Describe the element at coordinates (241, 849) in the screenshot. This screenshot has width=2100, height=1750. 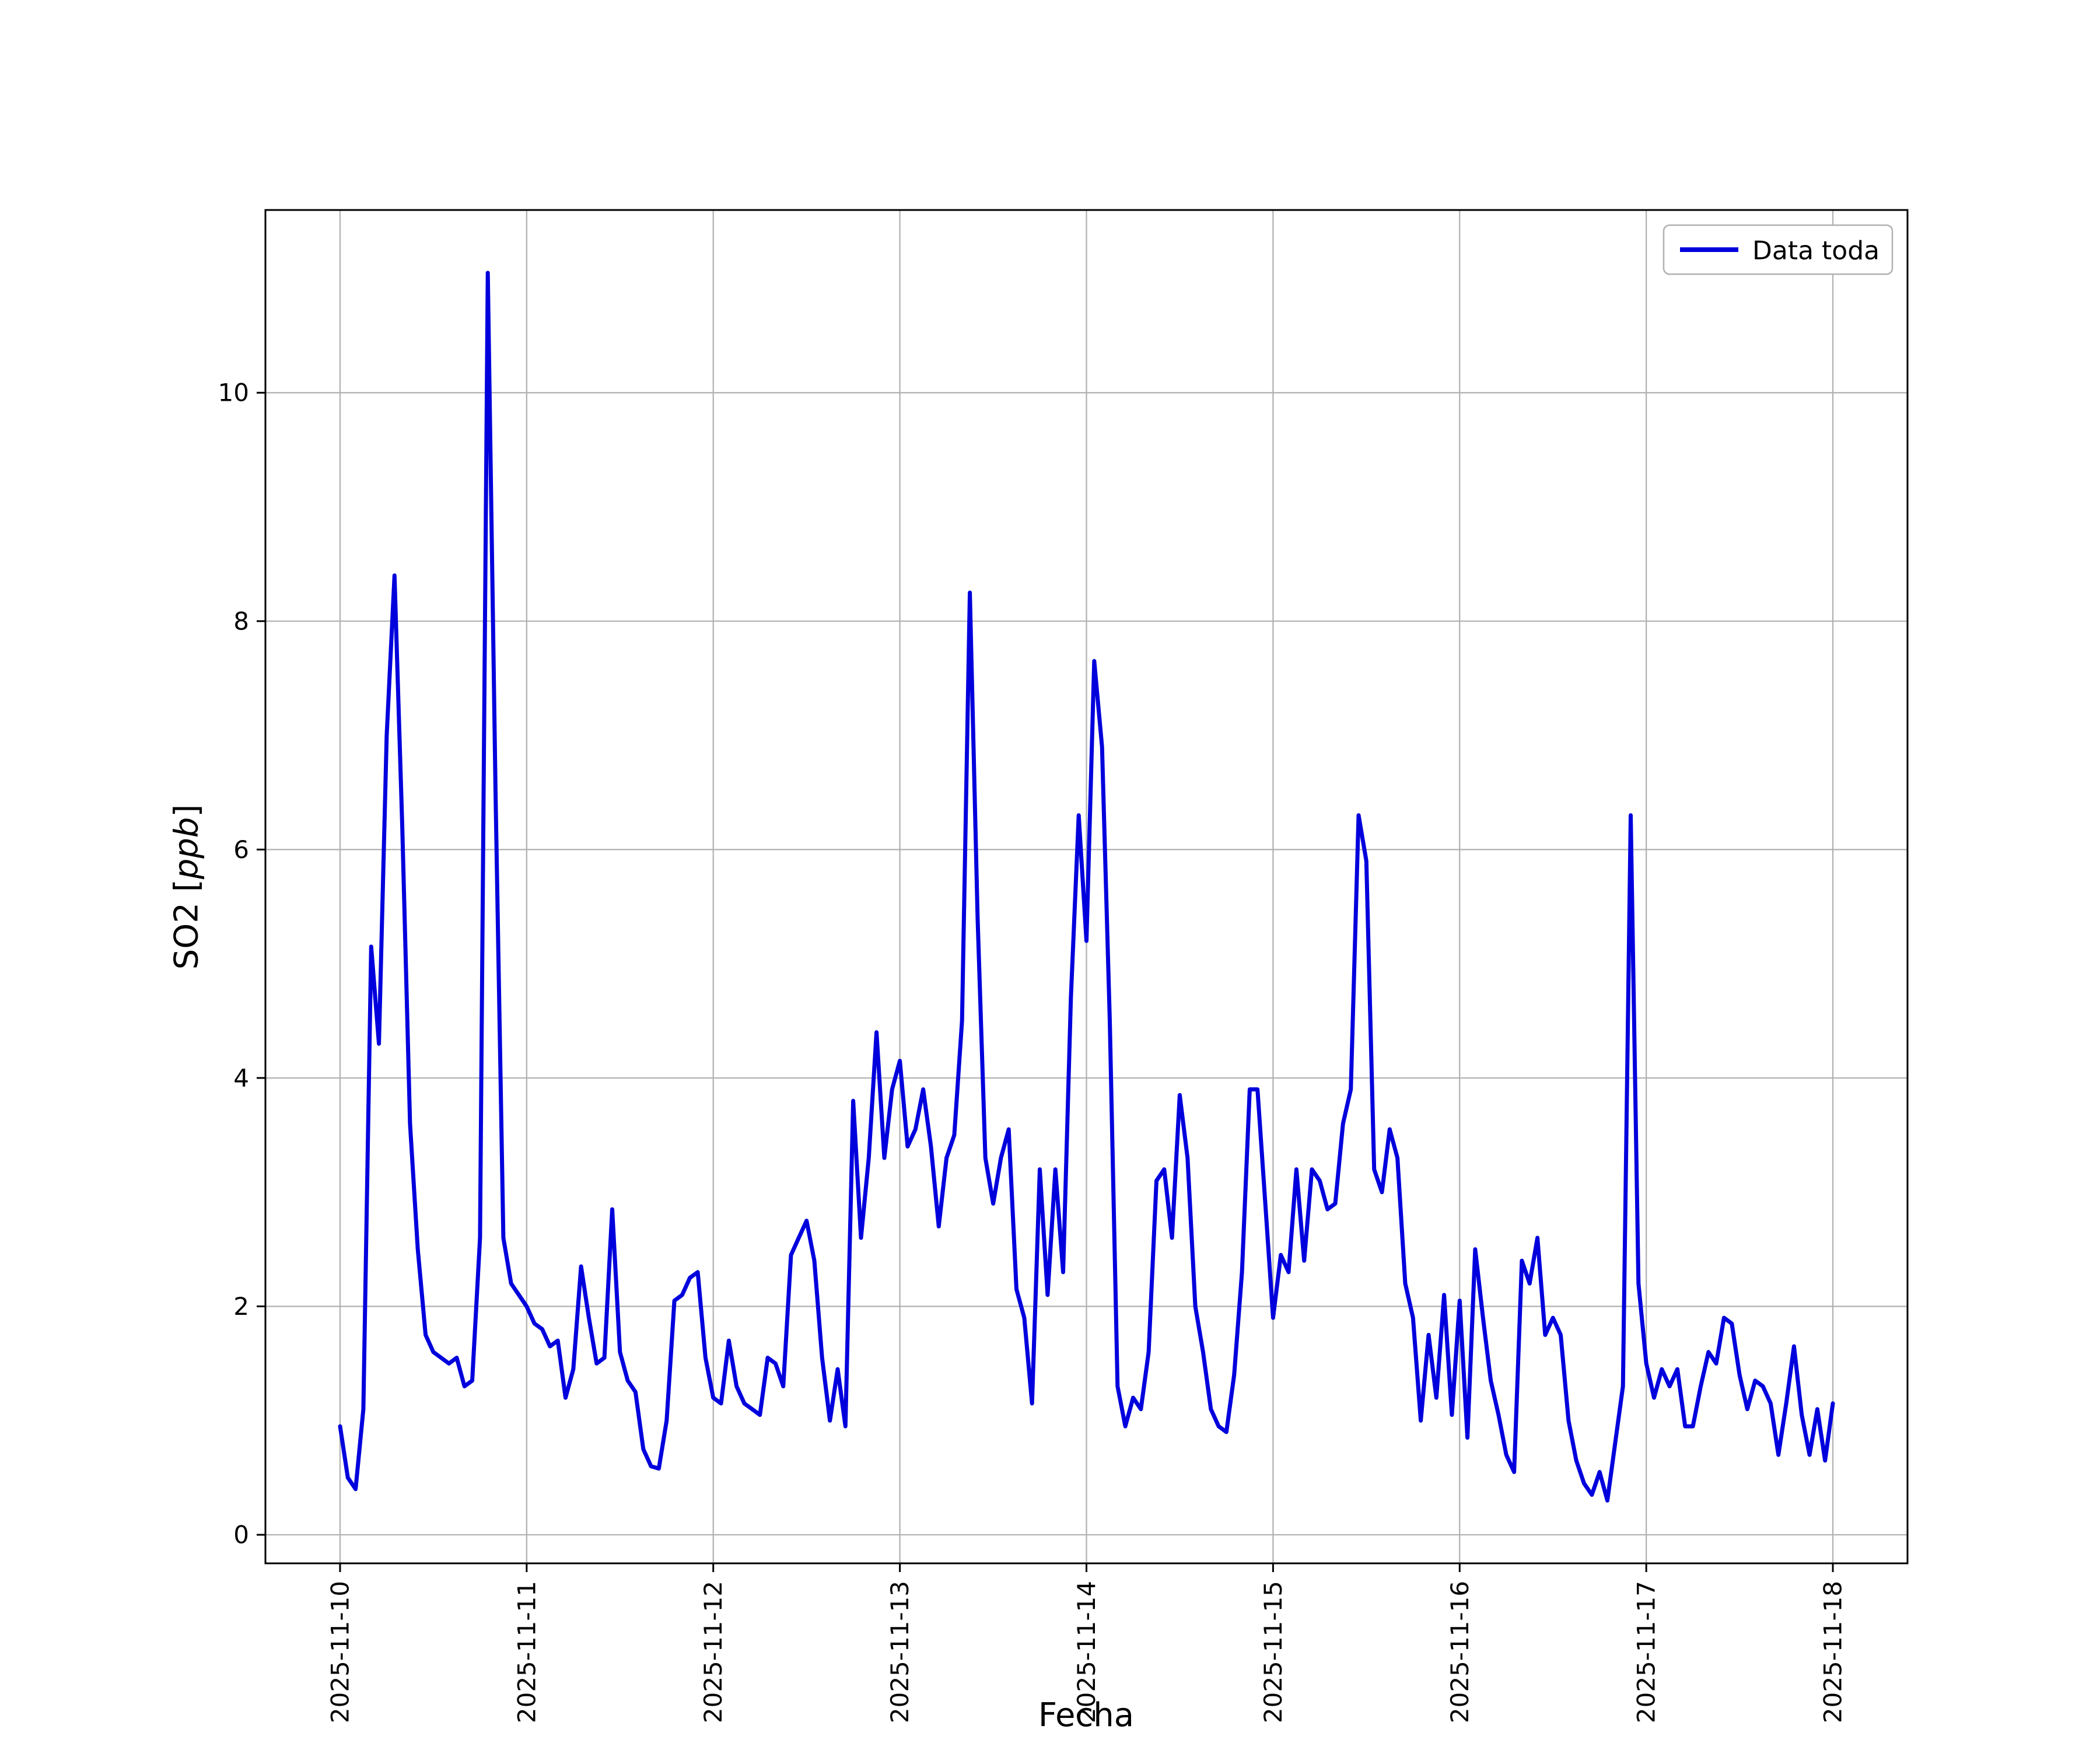
I see `y-tick-label: 6` at that location.